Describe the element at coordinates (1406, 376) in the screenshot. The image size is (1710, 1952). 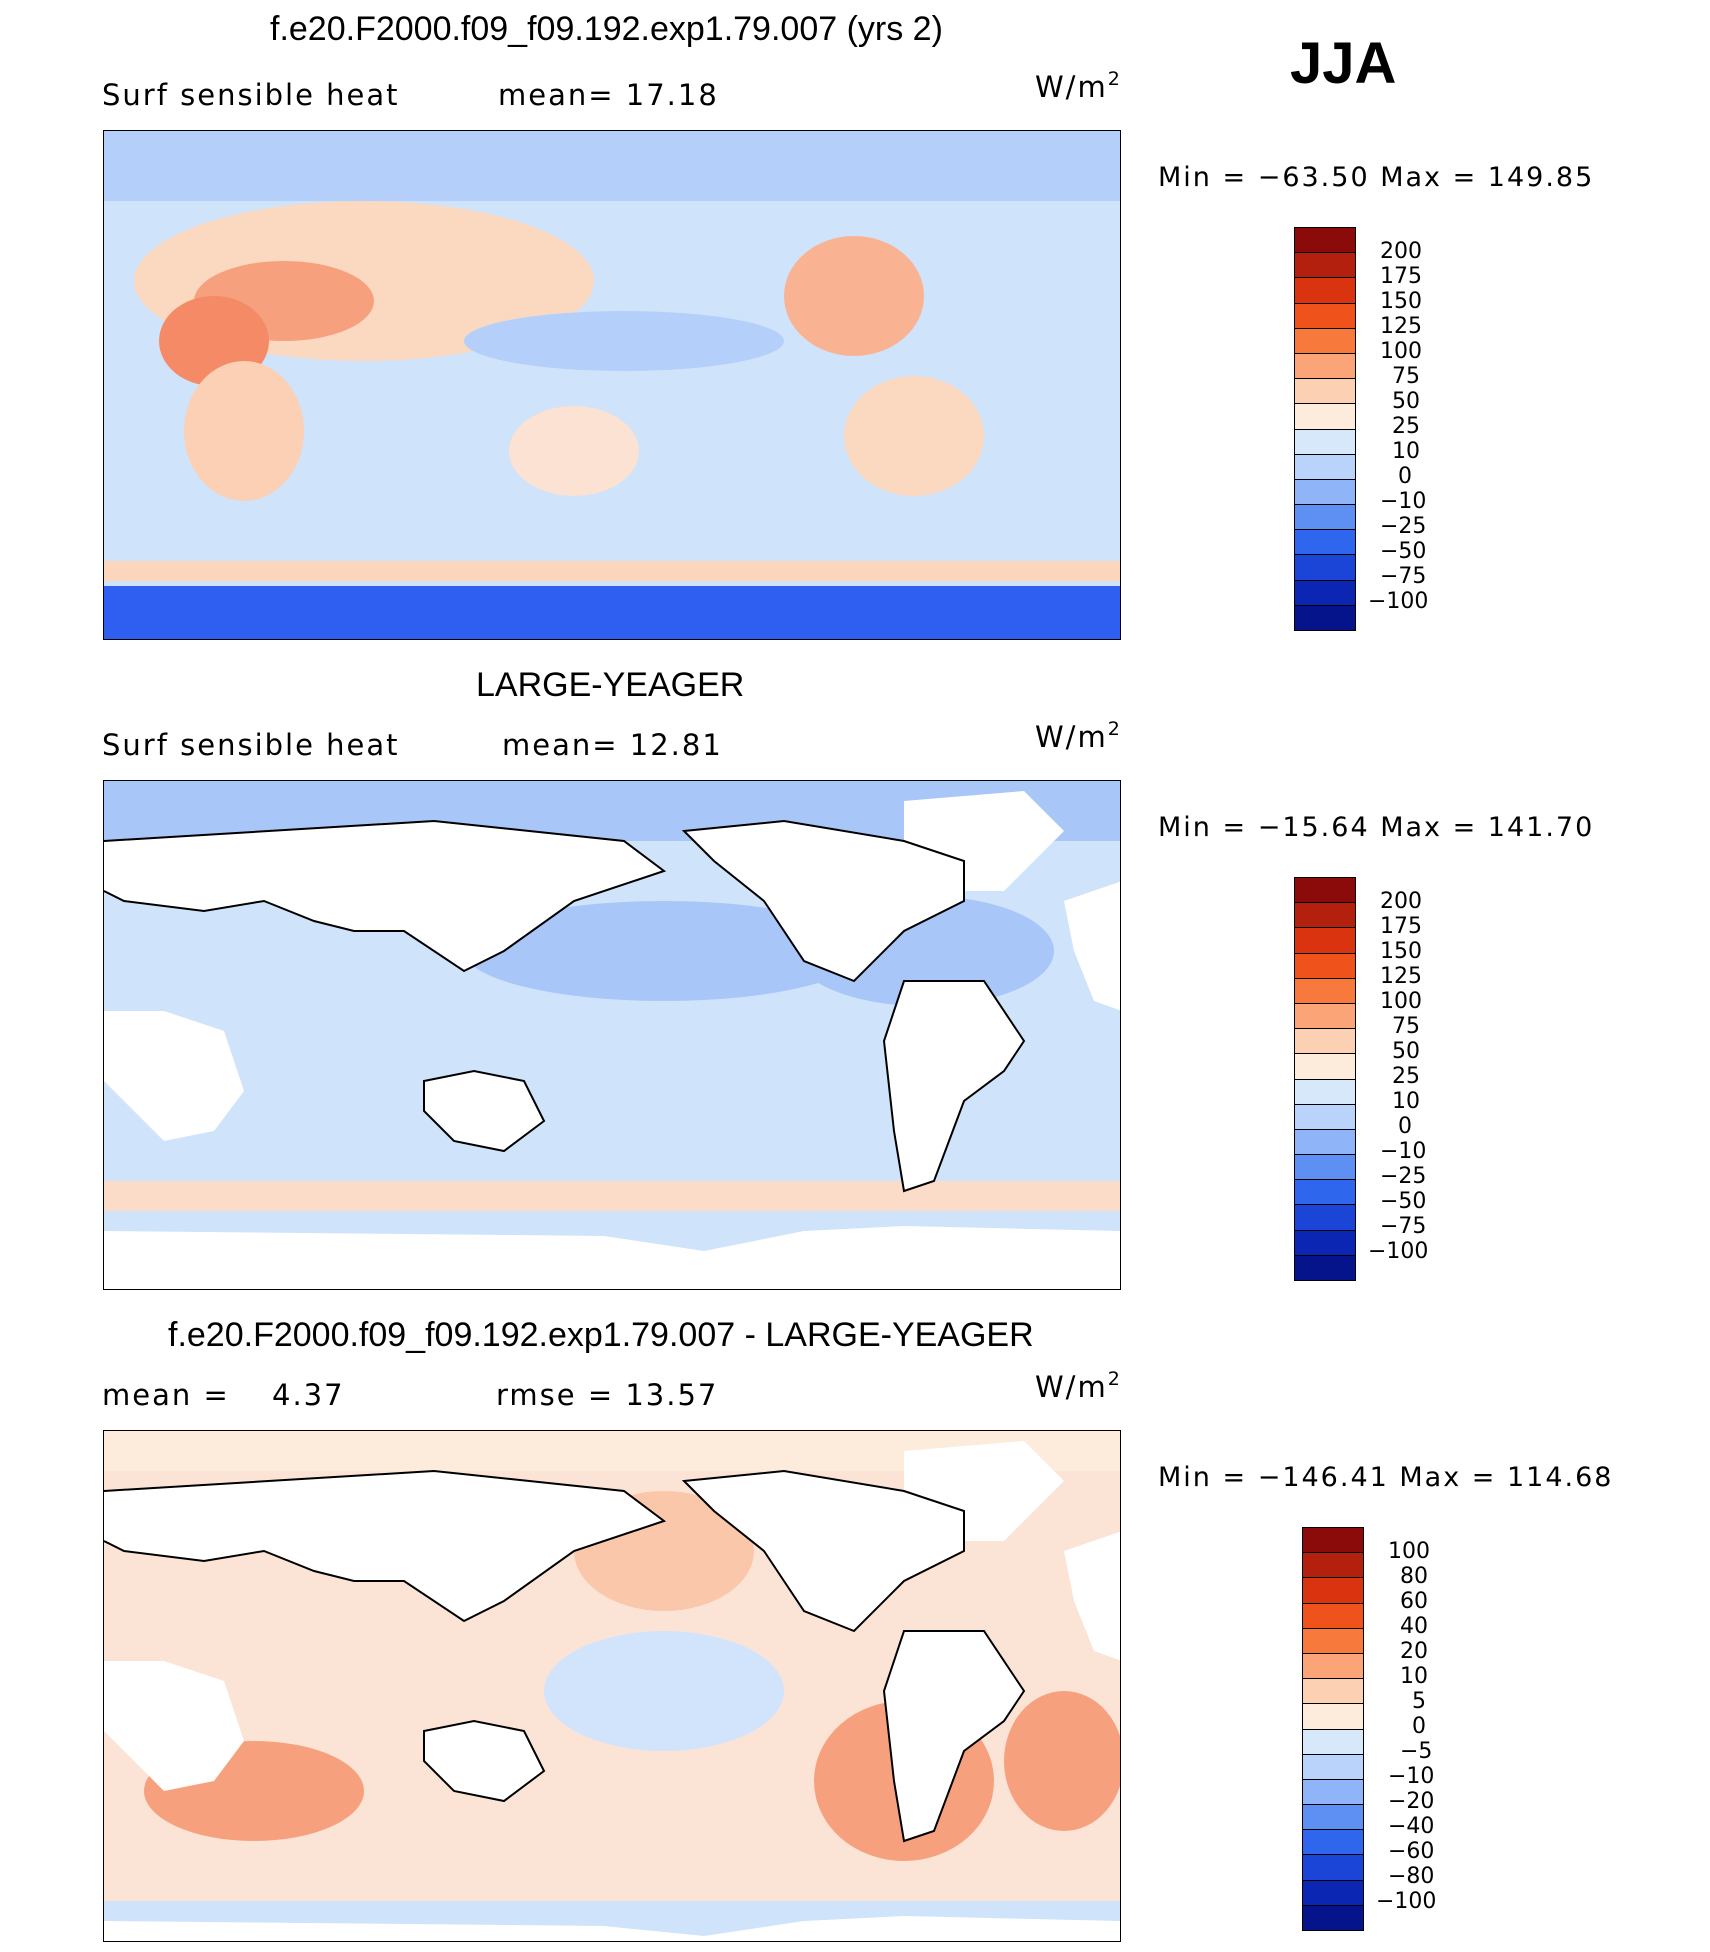
I see `panel-1-cbar-label: 75` at that location.